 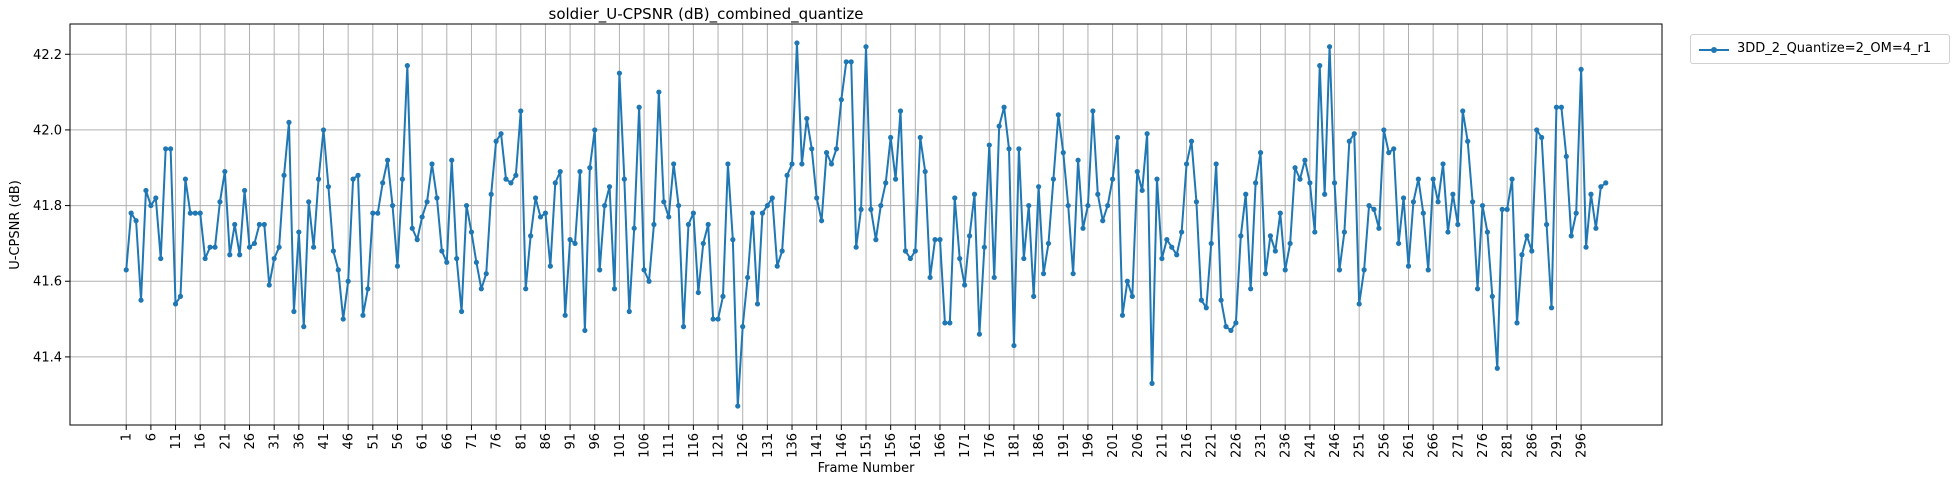 I want to click on x-tick-label: 101, so click(x=620, y=445).